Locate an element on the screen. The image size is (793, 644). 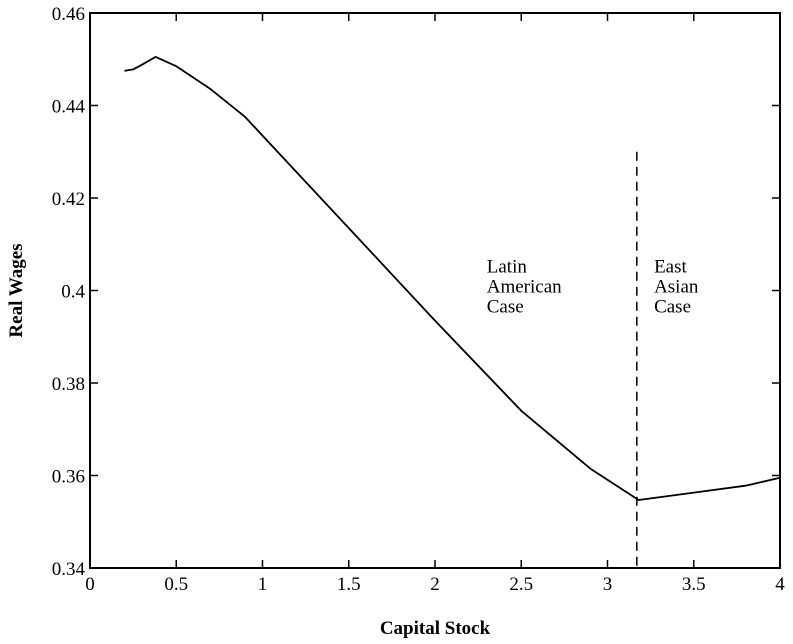
y-tick-label: 0.34 is located at coordinates (69, 569).